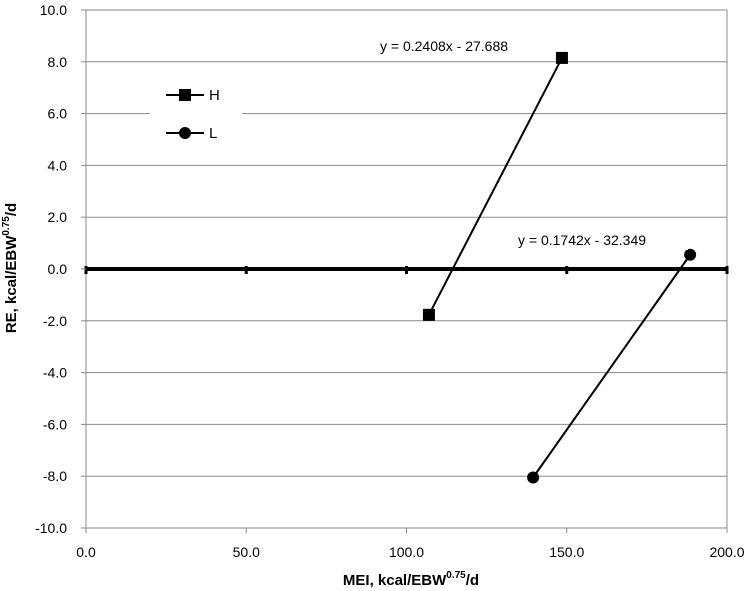 The height and width of the screenshot is (591, 749). I want to click on zero-axis, so click(406, 270).